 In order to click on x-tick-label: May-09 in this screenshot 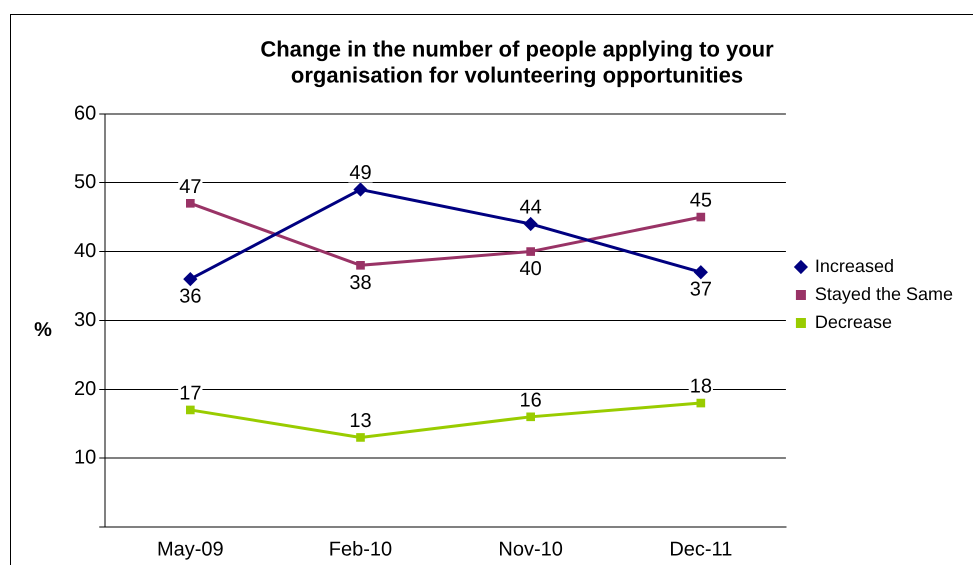, I will do `click(190, 549)`.